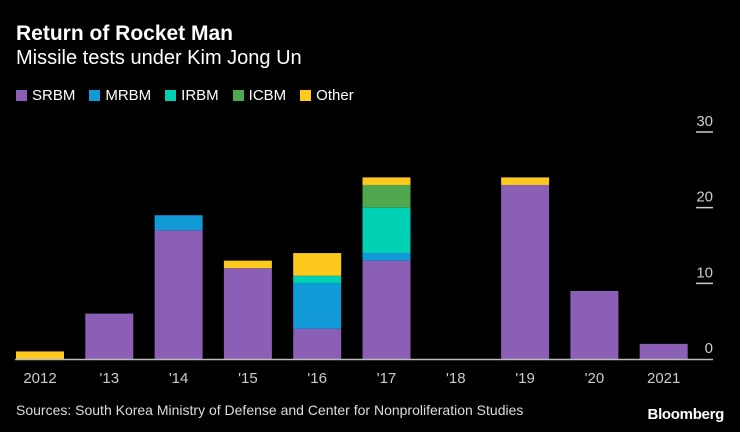  I want to click on x-tick-label: '17, so click(387, 378).